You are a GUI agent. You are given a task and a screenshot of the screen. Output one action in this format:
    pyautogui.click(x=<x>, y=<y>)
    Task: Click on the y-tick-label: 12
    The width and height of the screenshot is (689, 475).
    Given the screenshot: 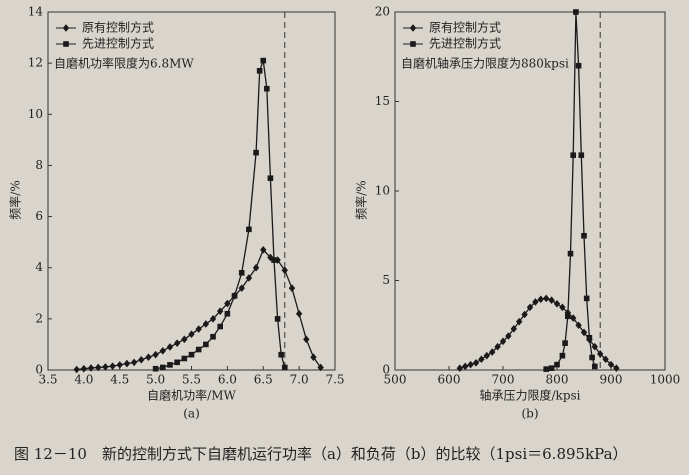 What is the action you would take?
    pyautogui.click(x=35, y=63)
    